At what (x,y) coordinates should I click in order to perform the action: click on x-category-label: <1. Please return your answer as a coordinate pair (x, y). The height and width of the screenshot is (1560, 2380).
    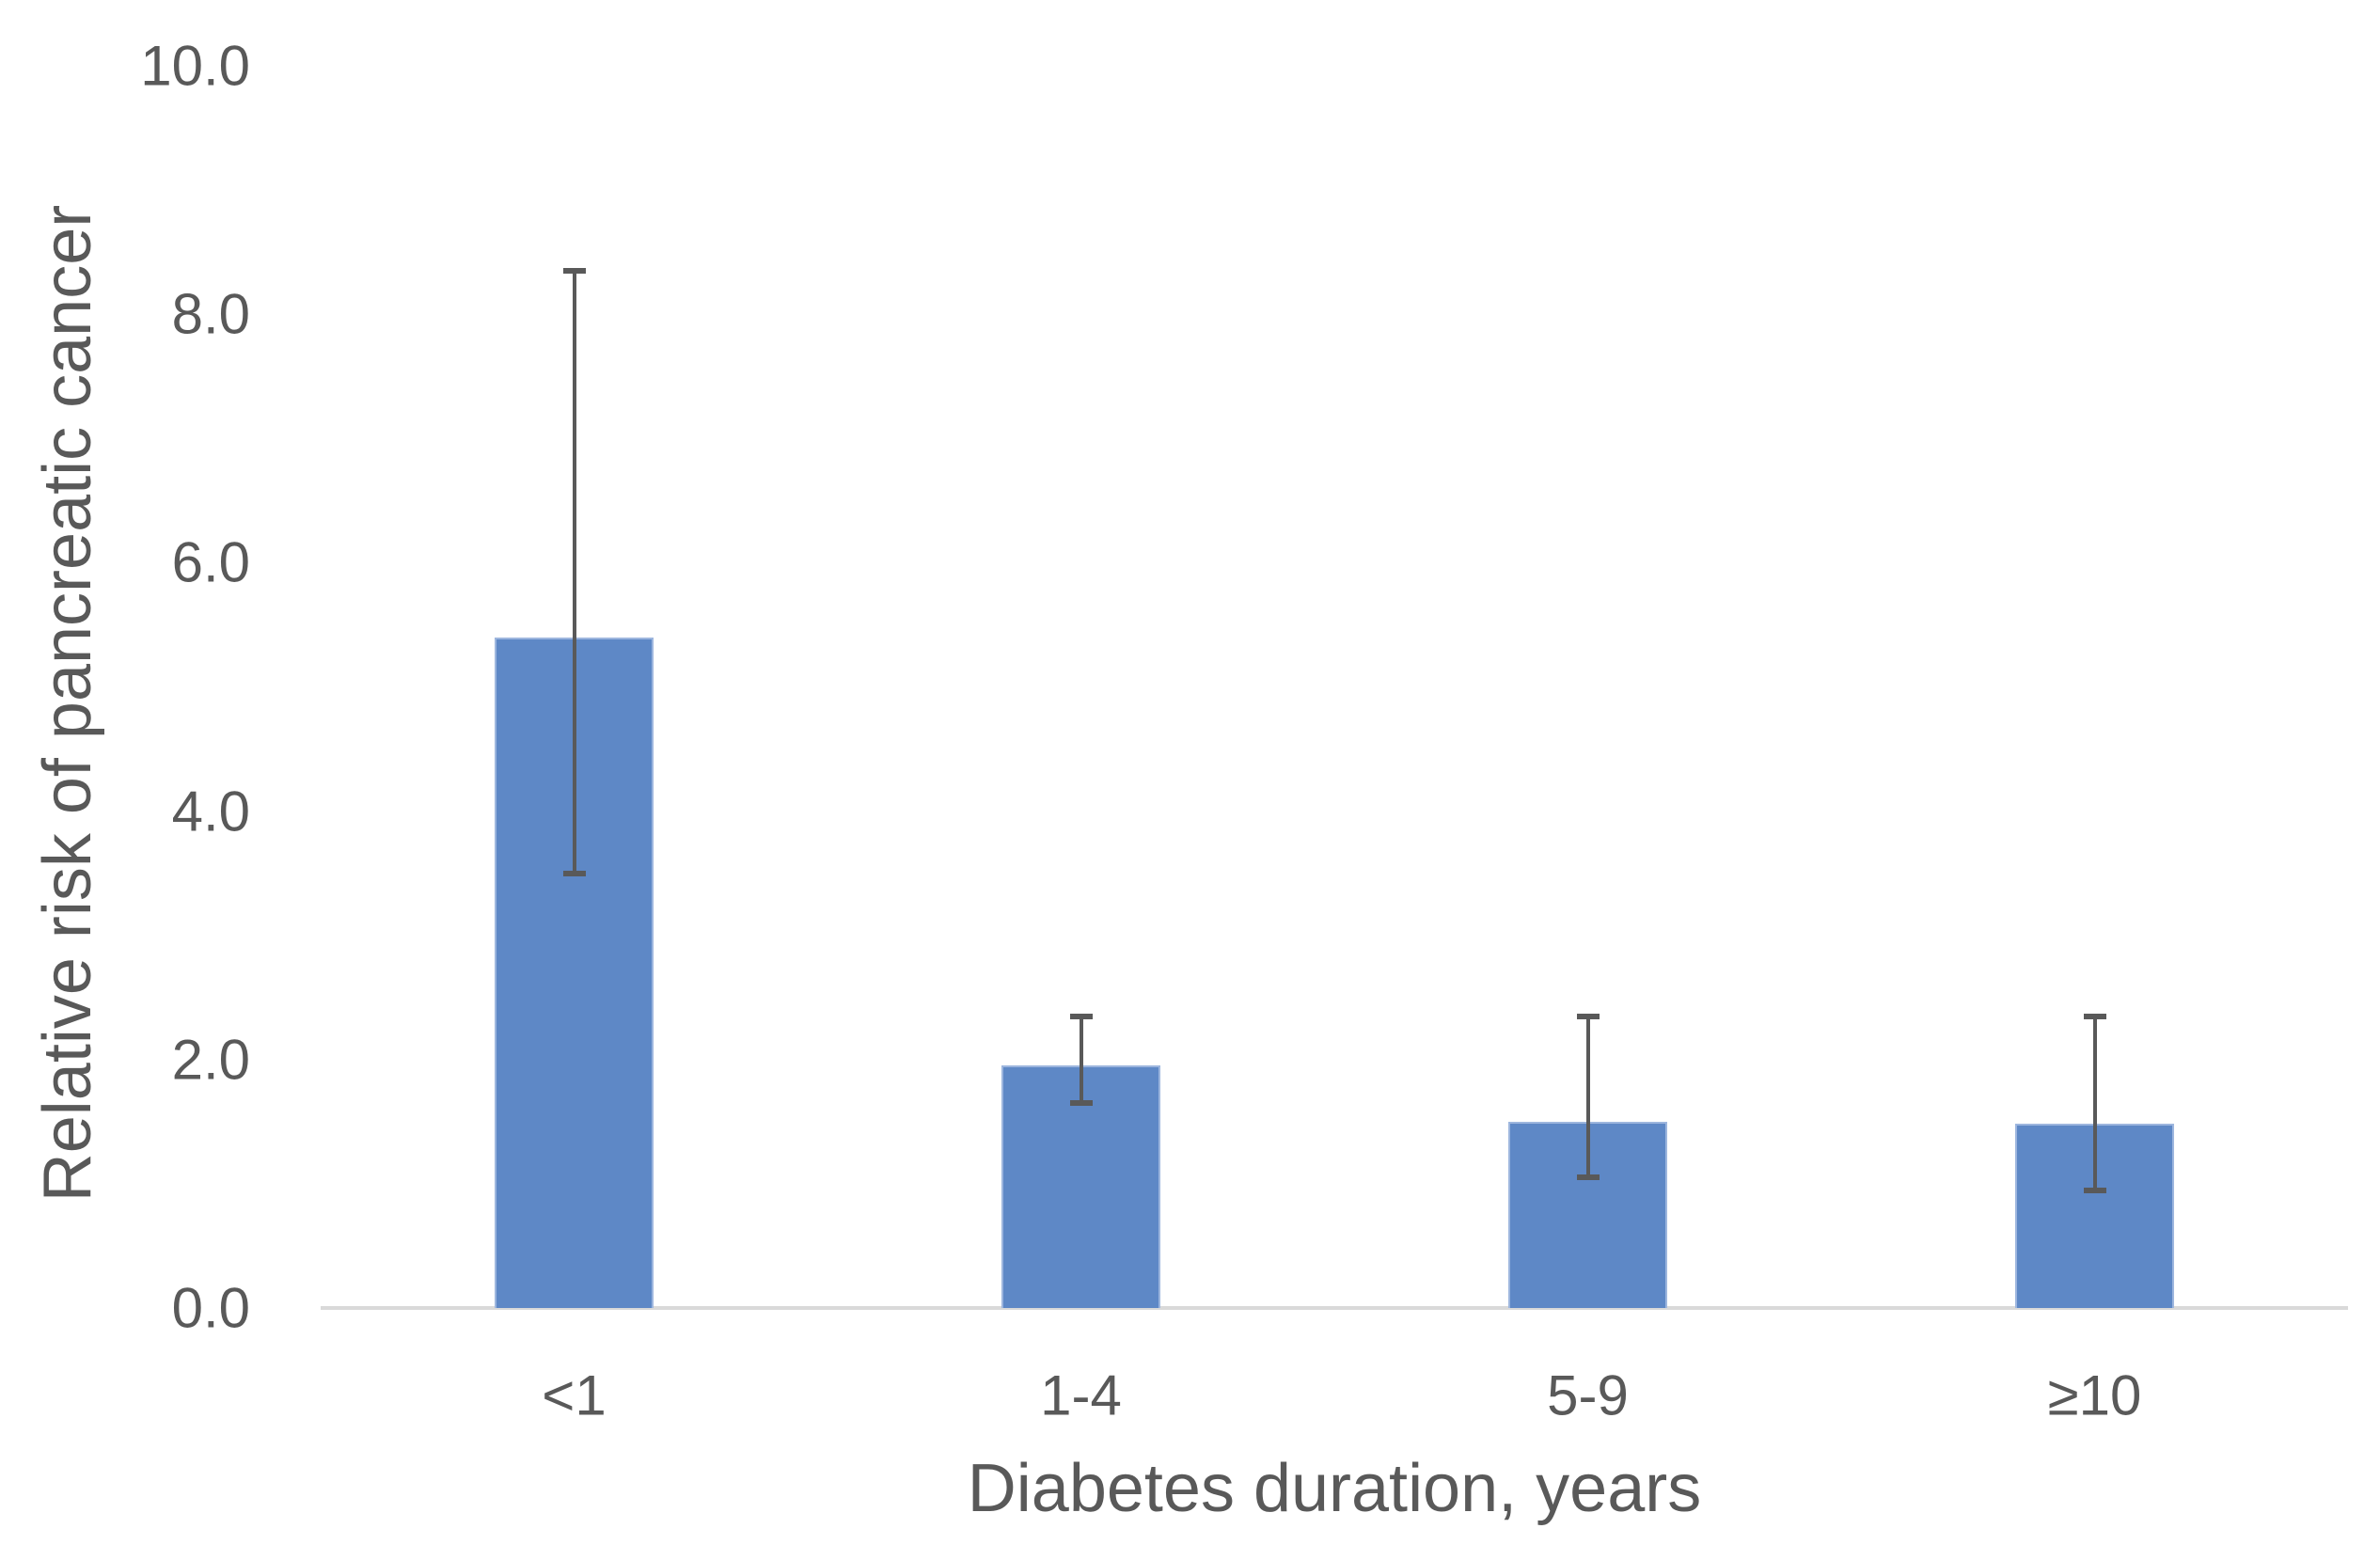
    Looking at the image, I should click on (574, 1395).